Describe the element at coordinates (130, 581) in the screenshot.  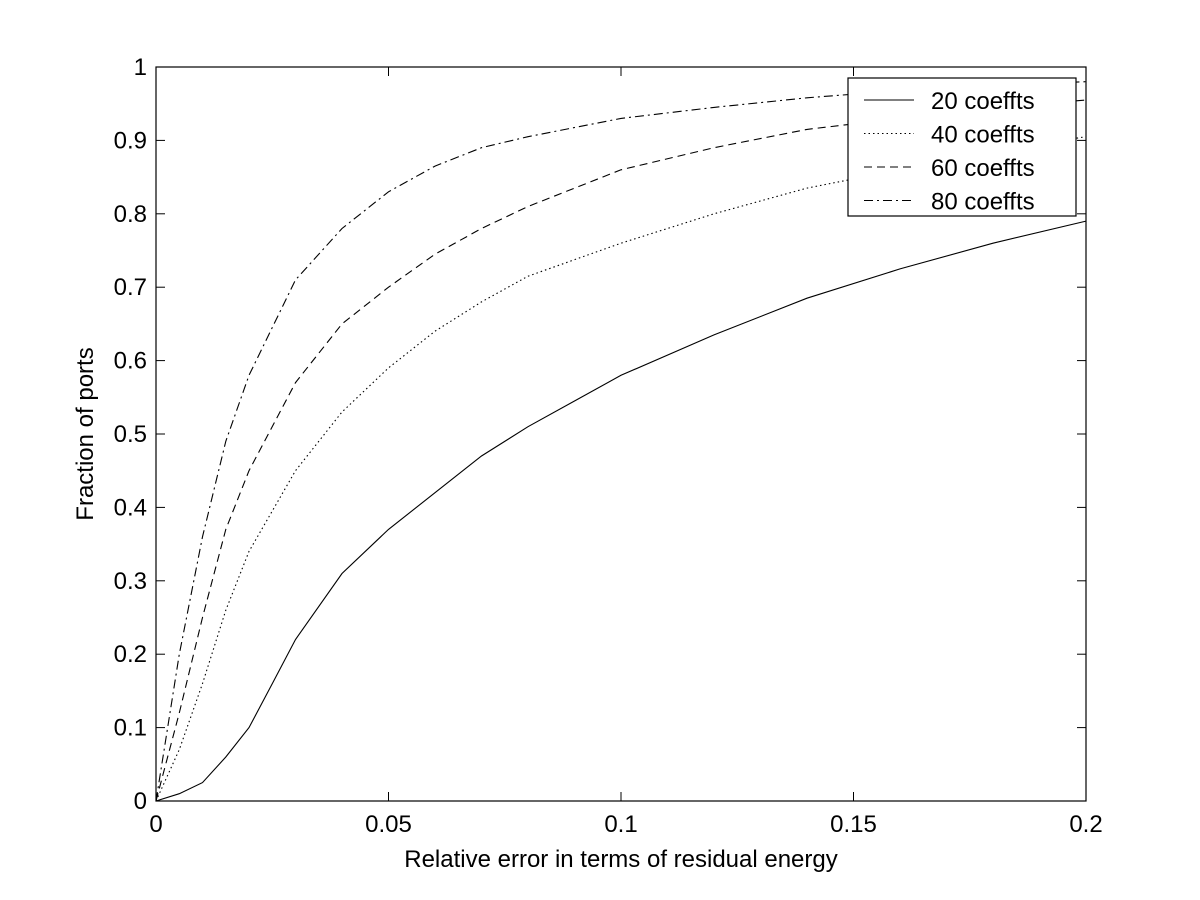
I see `y-tick-label: 0.3` at that location.